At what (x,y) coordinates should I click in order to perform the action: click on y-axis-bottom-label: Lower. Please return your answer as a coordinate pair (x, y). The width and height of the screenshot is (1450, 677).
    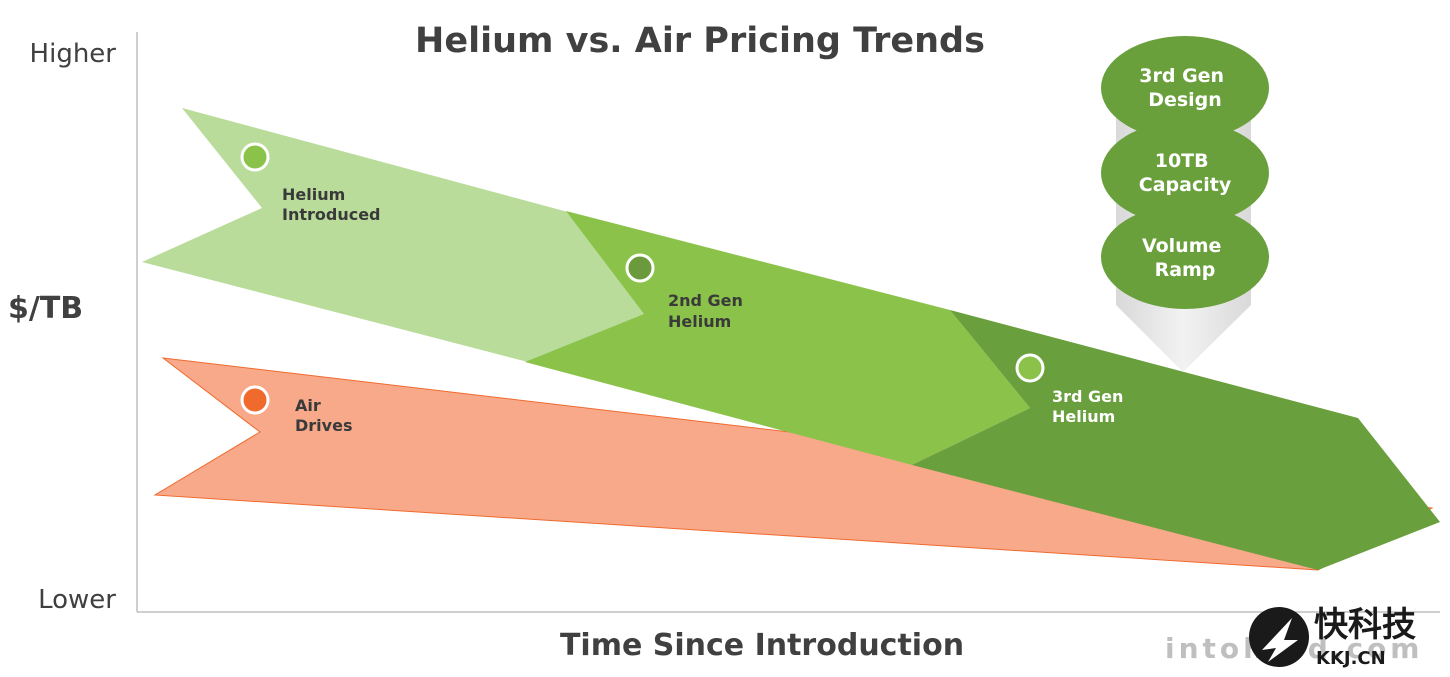
    Looking at the image, I should click on (77, 600).